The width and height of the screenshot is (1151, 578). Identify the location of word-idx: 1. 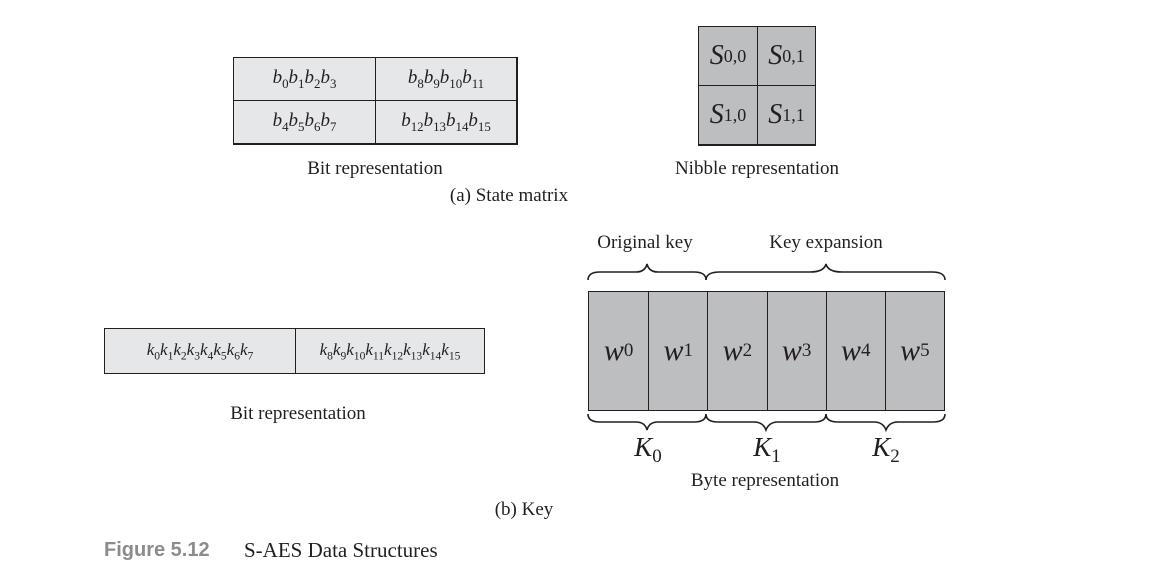
(688, 350).